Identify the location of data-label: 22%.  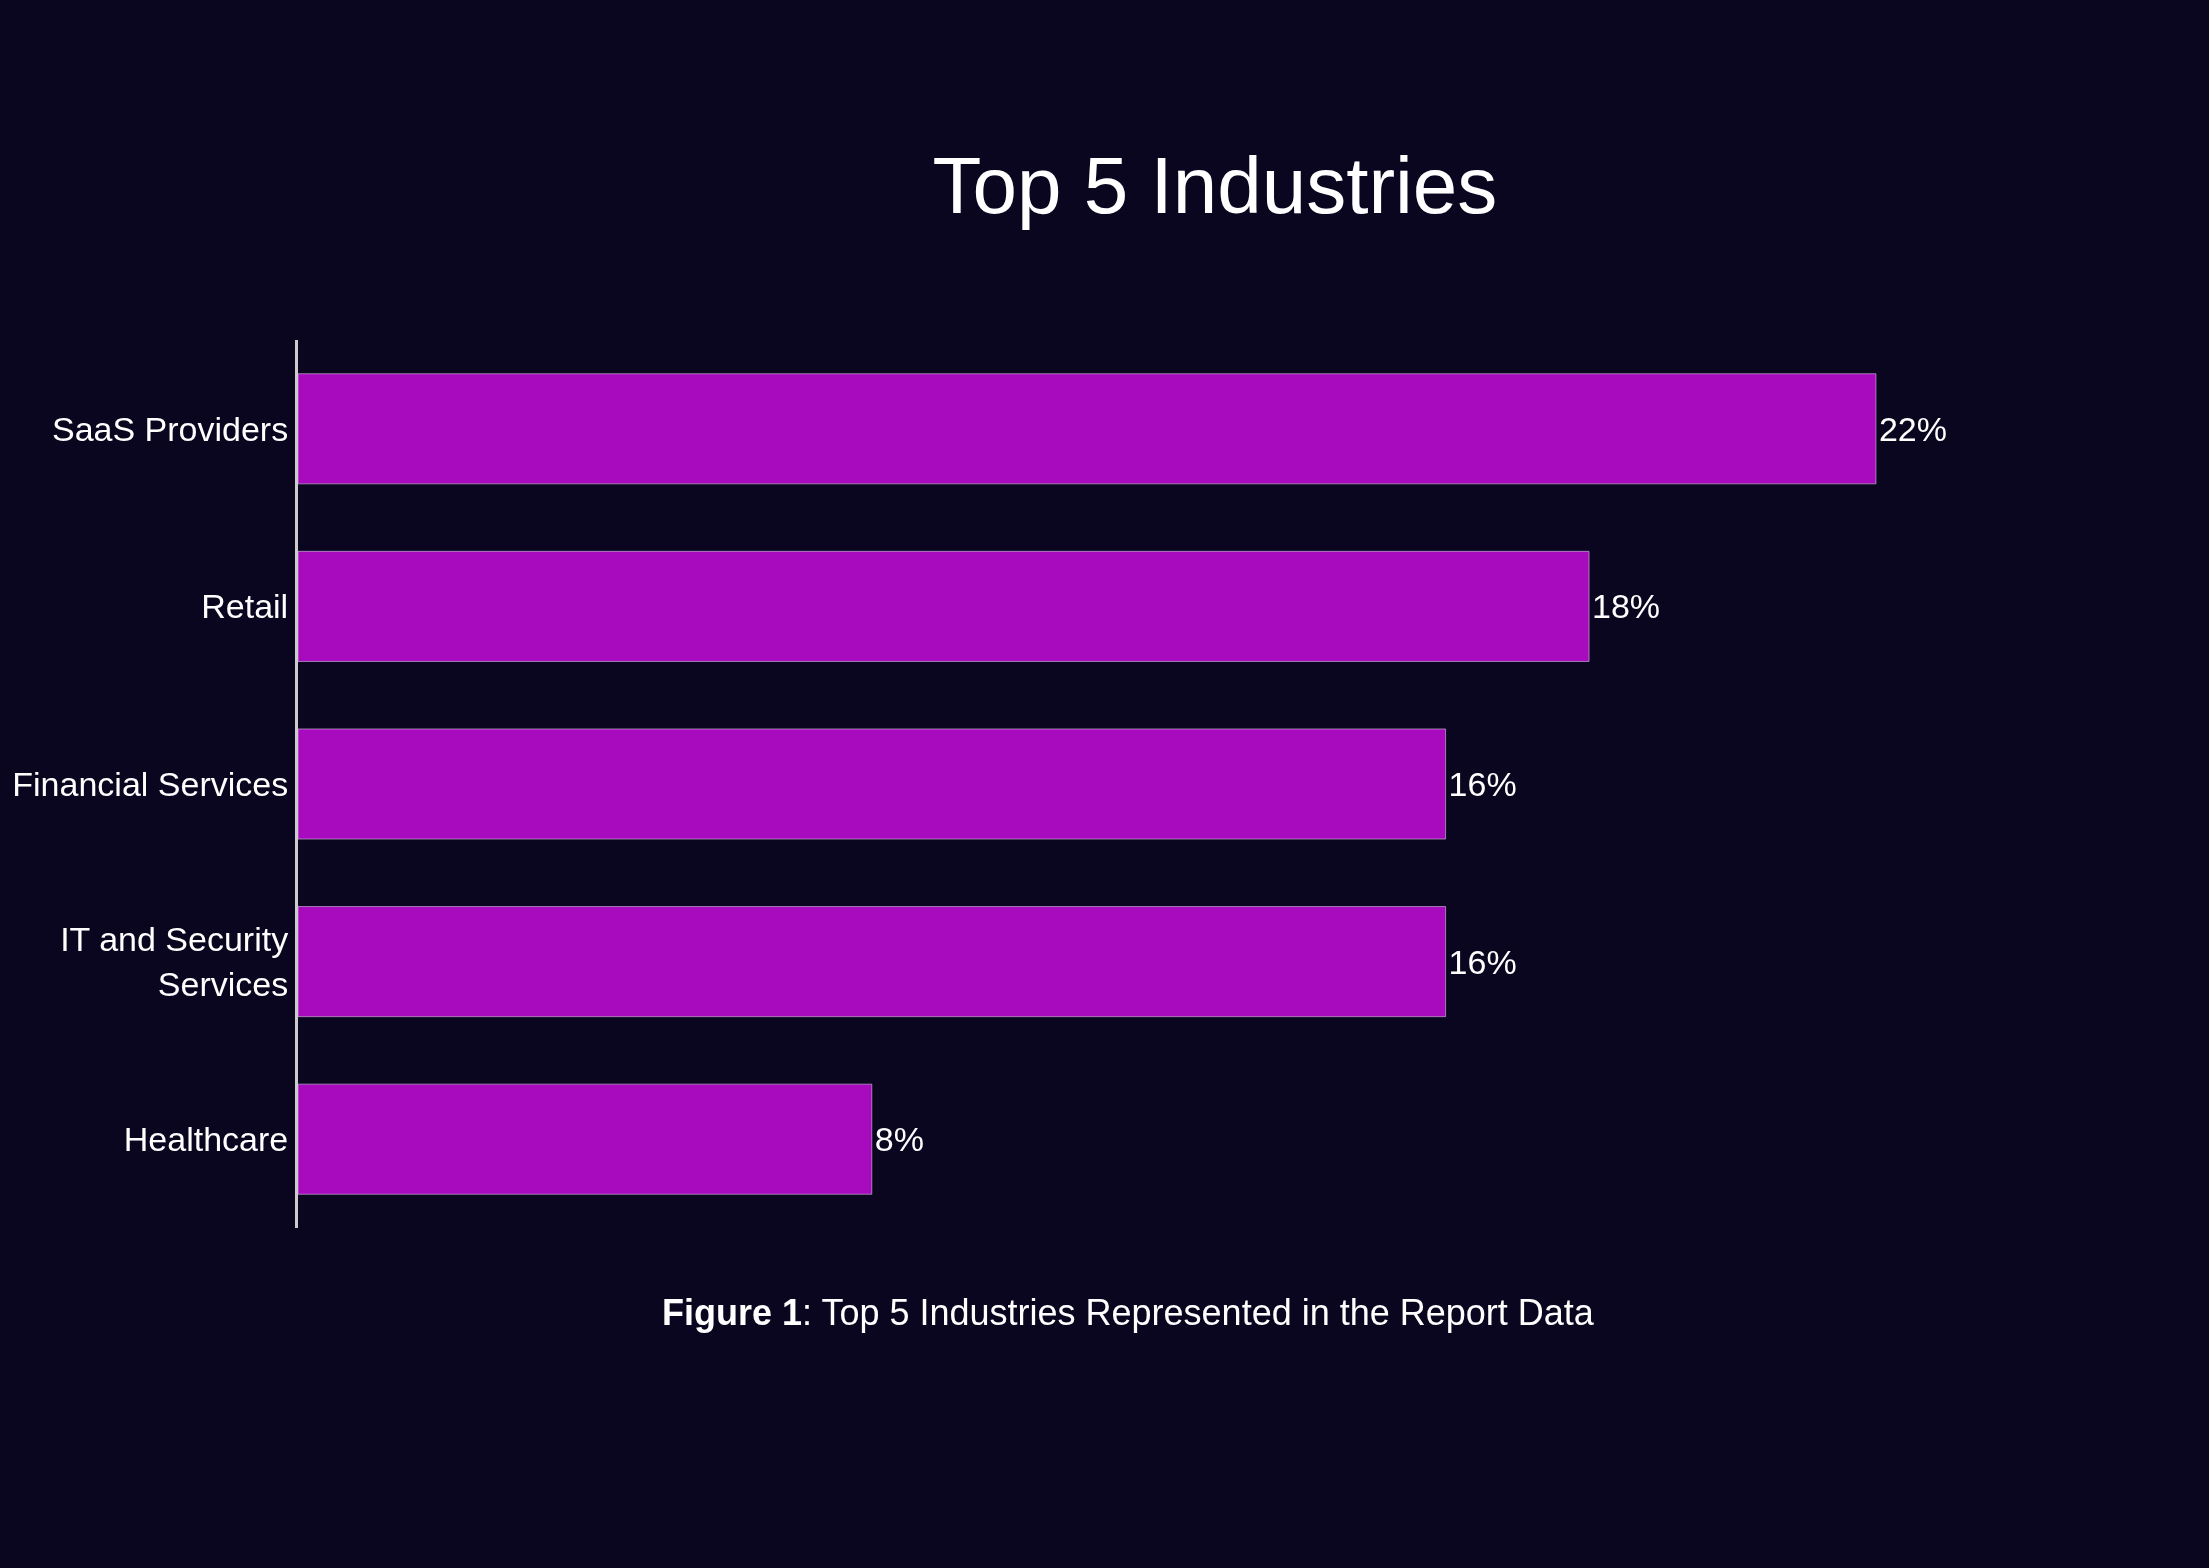
(1913, 428).